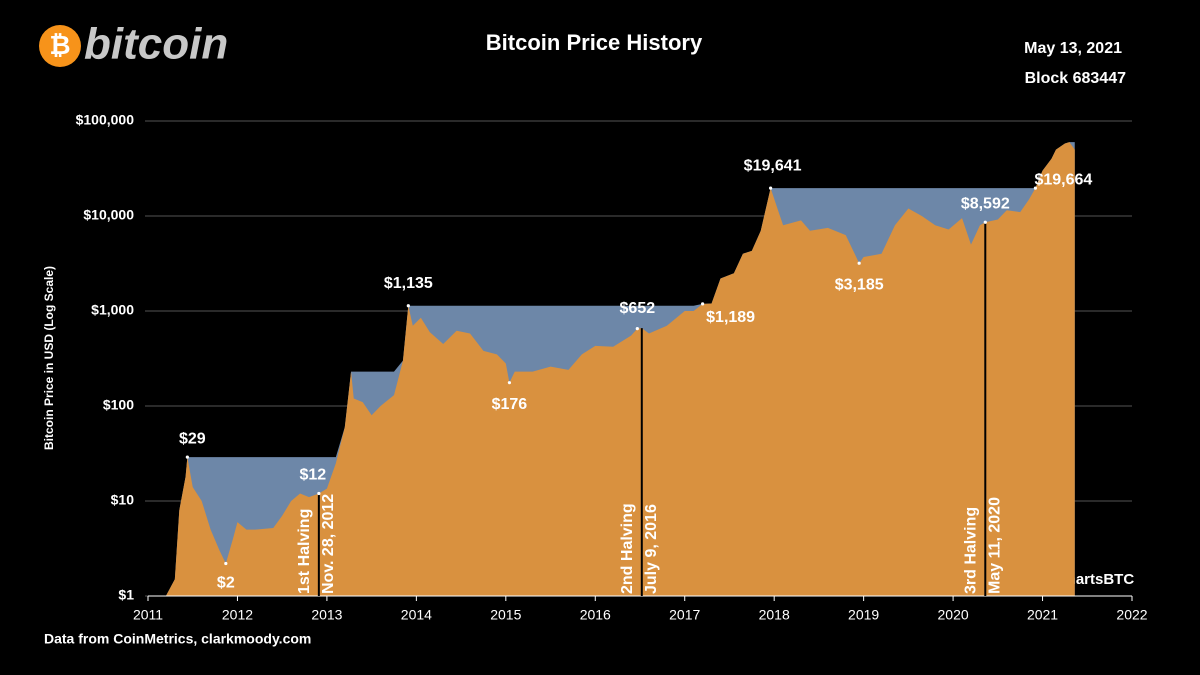  I want to click on y-tick-label: $1,000, so click(112, 310).